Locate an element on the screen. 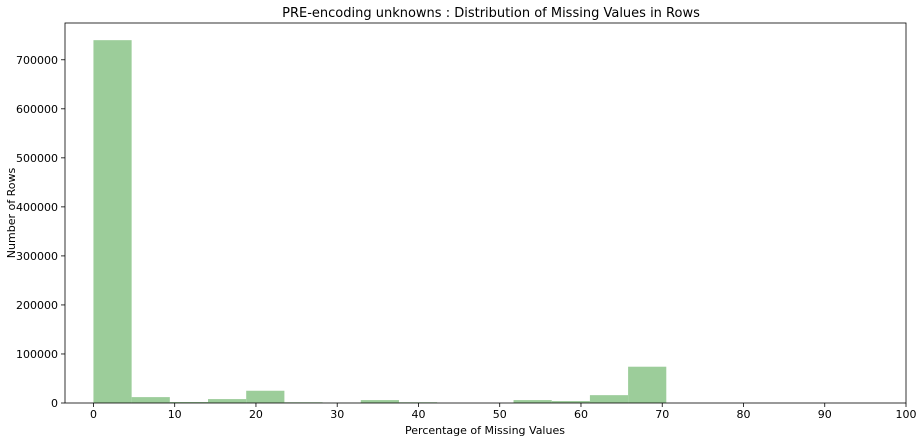  x-tick-label: 90 is located at coordinates (825, 414).